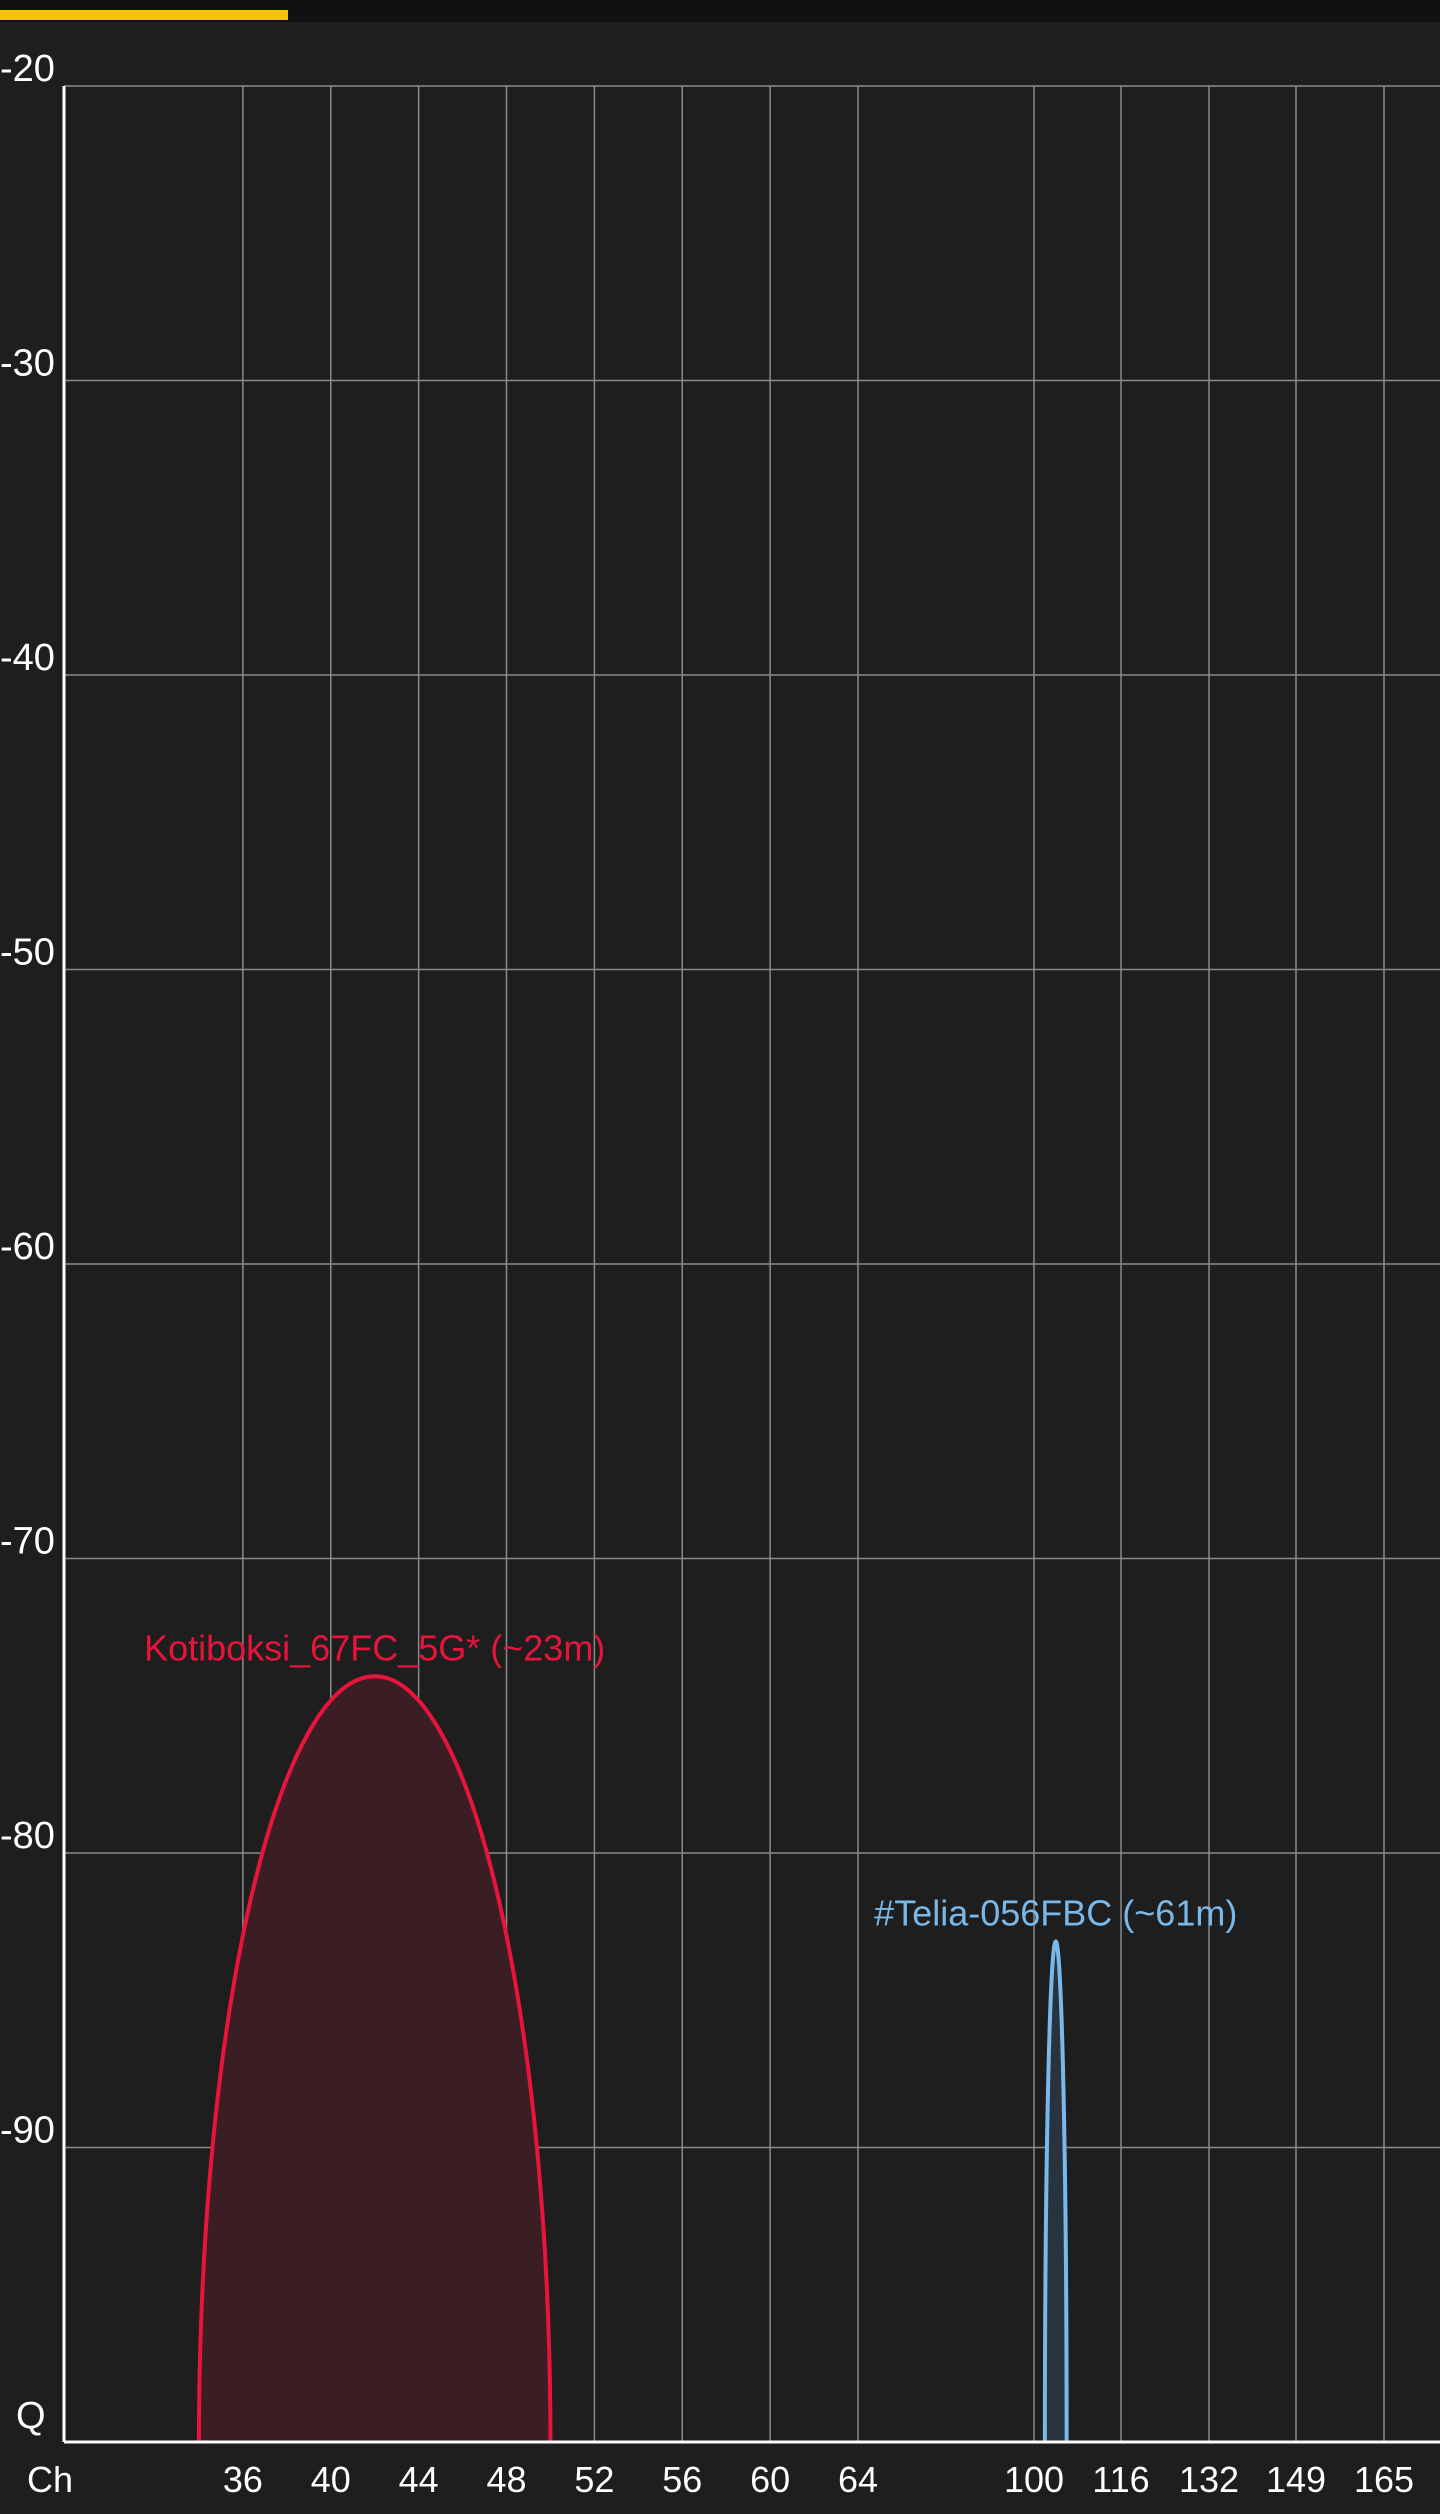 This screenshot has height=2514, width=1440. I want to click on x-tick-label: 116, so click(1120, 2479).